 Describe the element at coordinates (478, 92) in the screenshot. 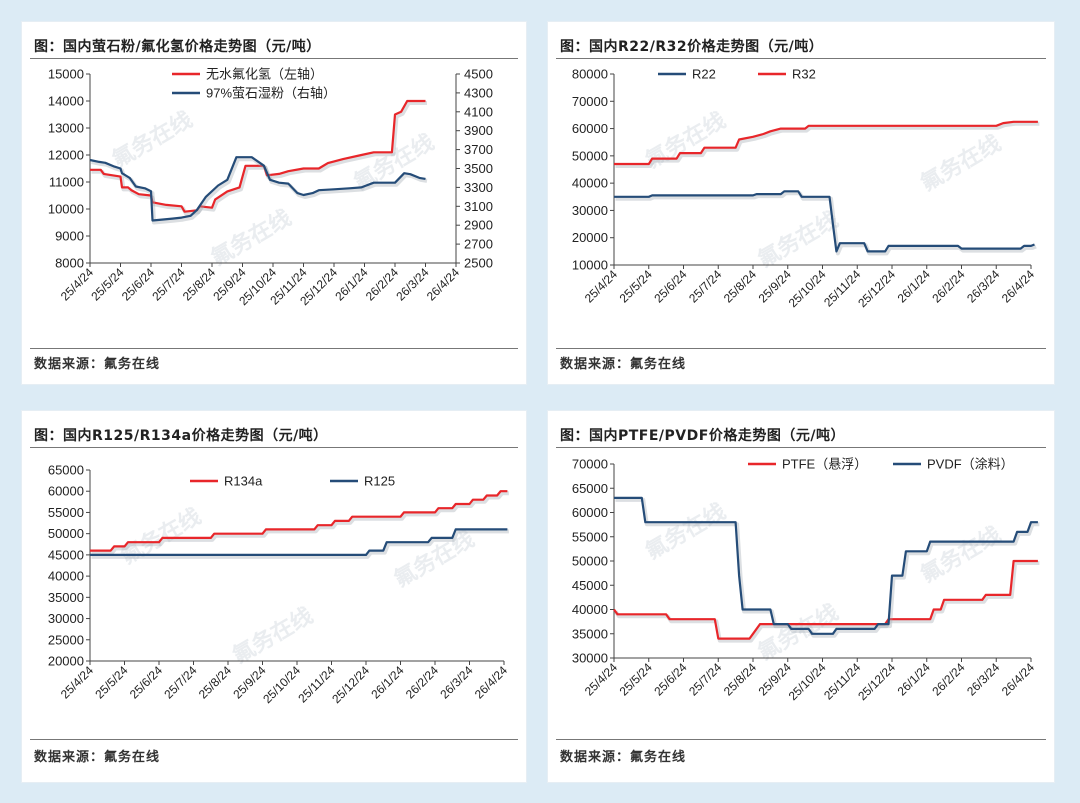

I see `y2-tick-label: 4300` at that location.